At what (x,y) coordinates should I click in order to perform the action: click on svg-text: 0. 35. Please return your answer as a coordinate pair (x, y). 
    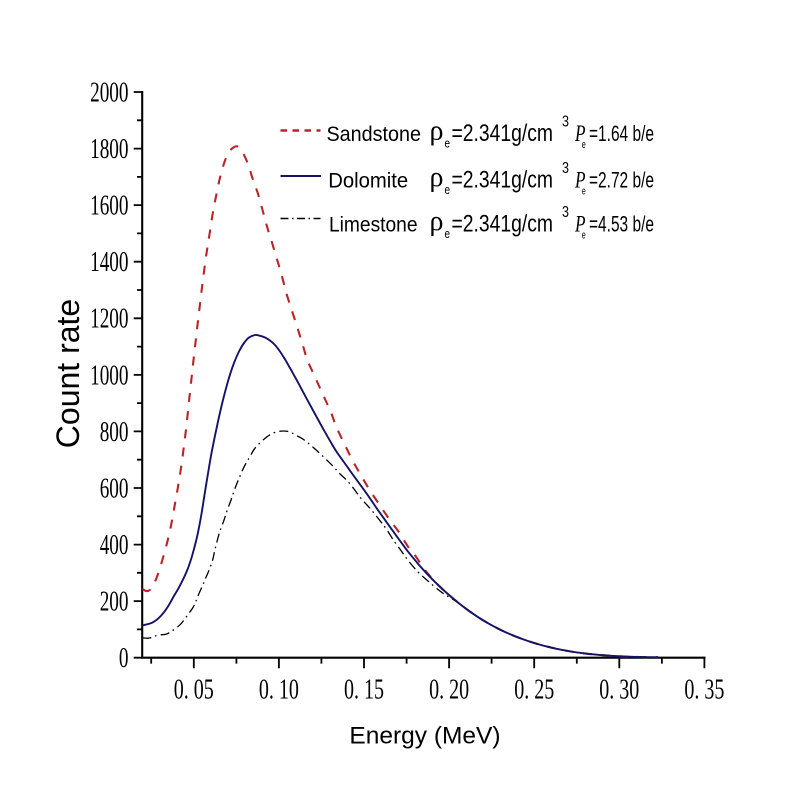
    Looking at the image, I should click on (704, 690).